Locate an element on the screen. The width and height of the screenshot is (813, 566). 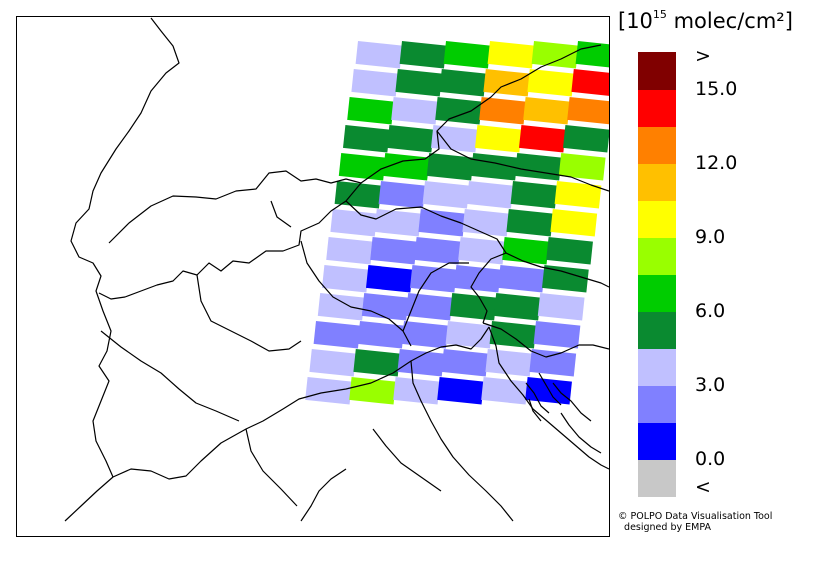
colorbar-tick-label: 3.0 is located at coordinates (710, 385).